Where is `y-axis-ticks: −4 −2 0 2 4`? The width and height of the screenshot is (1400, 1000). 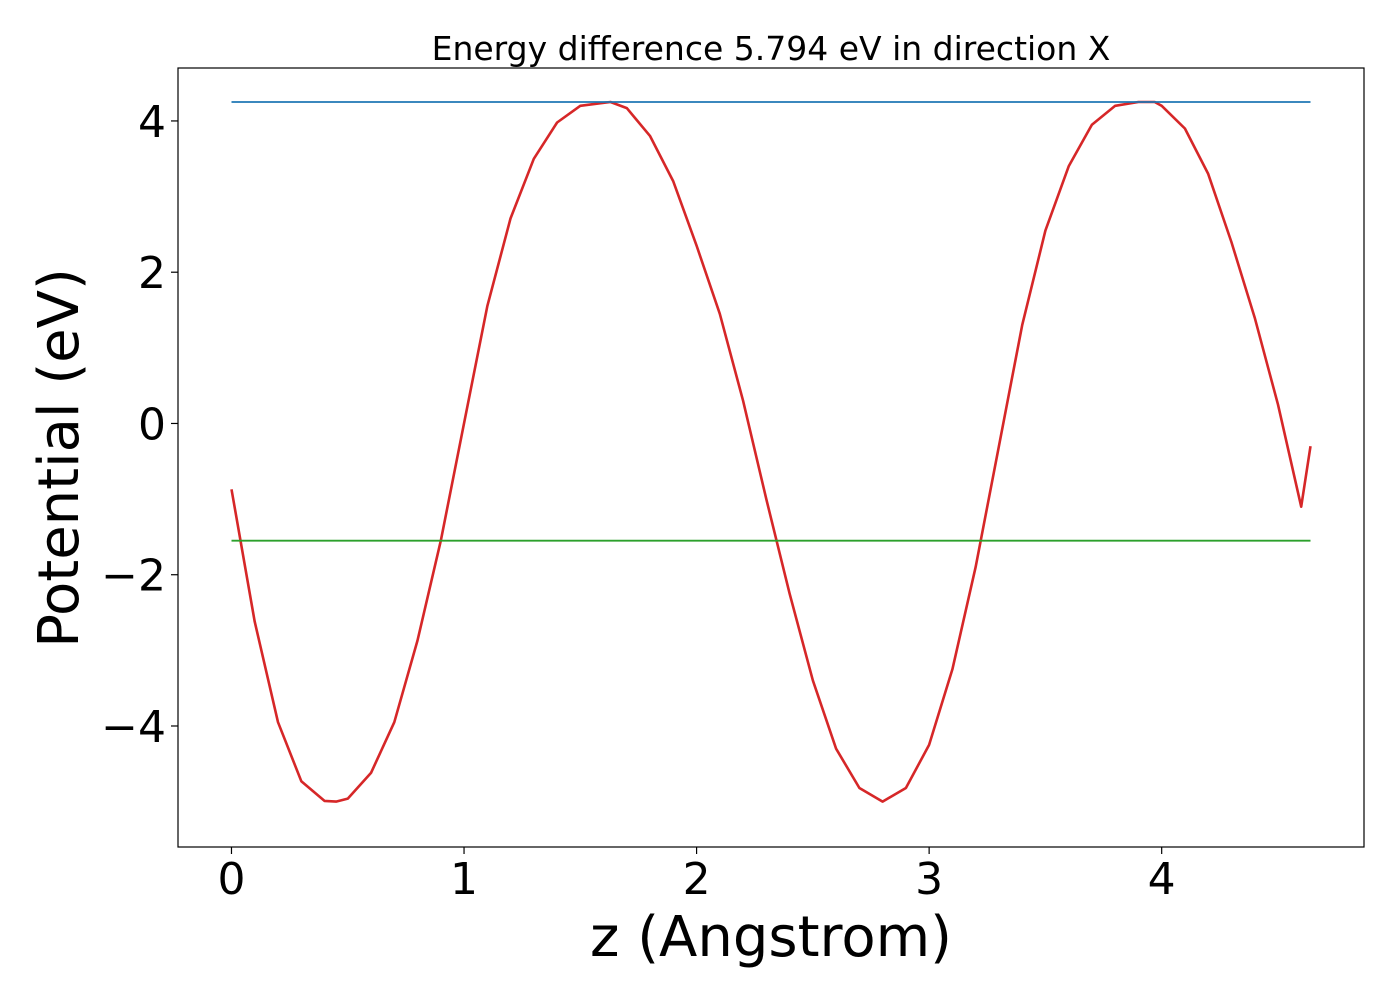 y-axis-ticks: −4 −2 0 2 4 is located at coordinates (139, 425).